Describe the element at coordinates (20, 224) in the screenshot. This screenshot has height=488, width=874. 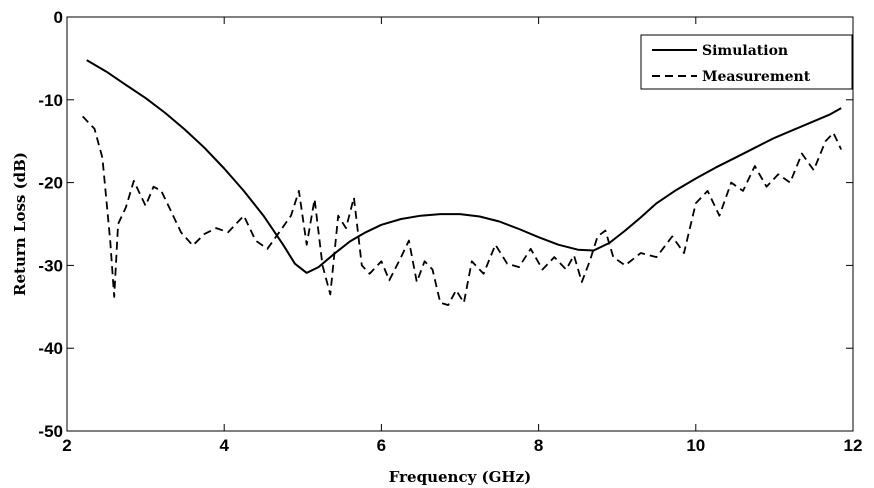
I see `y-axis-label: Return Loss (dB)` at that location.